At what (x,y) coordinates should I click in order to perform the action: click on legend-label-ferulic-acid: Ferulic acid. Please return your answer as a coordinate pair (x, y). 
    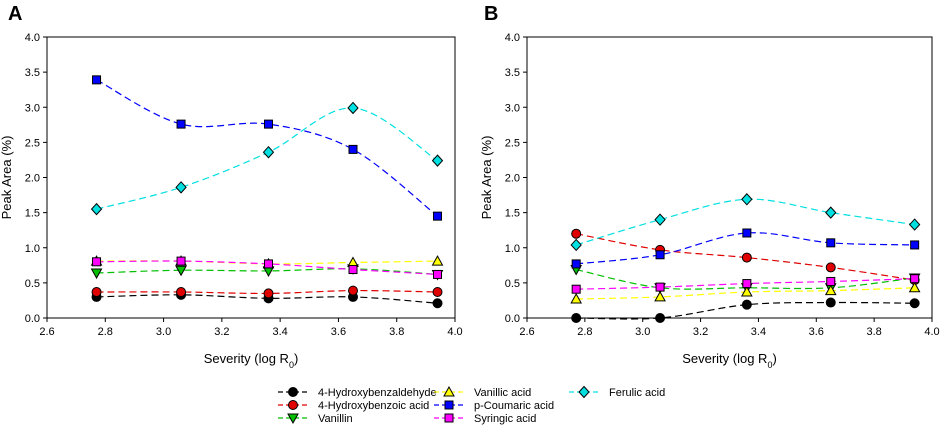
    Looking at the image, I should click on (637, 393).